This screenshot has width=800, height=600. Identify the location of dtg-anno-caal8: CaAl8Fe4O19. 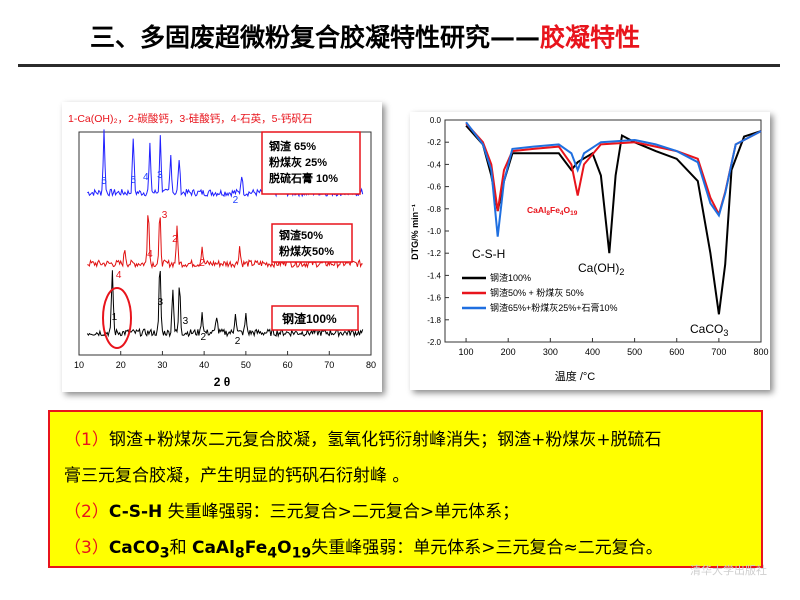
(552, 211).